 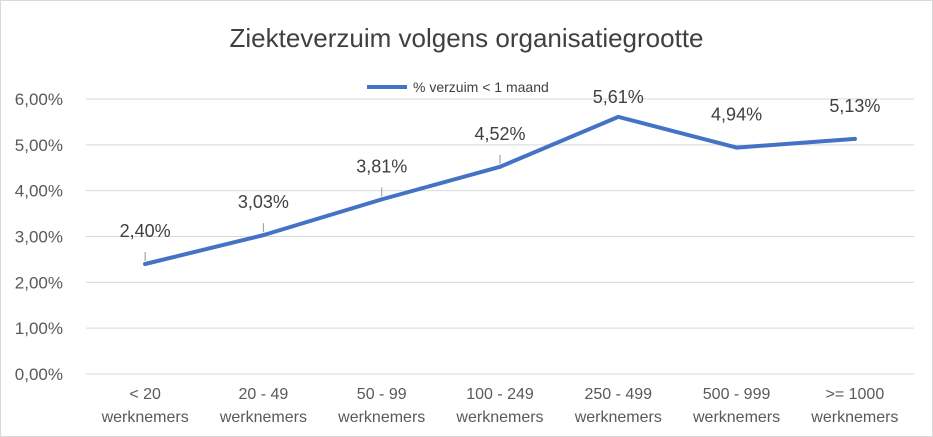 What do you see at coordinates (499, 134) in the screenshot?
I see `data-label: 4,52%` at bounding box center [499, 134].